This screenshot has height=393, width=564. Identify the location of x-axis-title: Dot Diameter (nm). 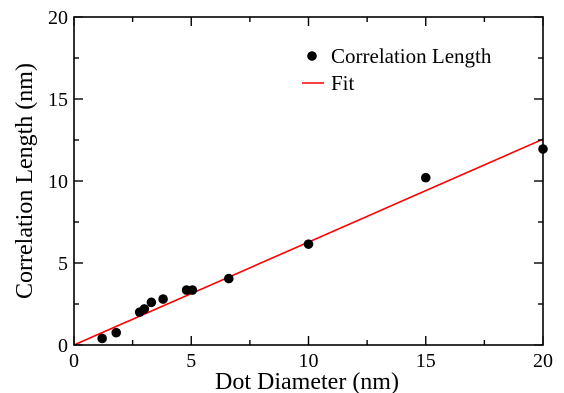
(307, 381).